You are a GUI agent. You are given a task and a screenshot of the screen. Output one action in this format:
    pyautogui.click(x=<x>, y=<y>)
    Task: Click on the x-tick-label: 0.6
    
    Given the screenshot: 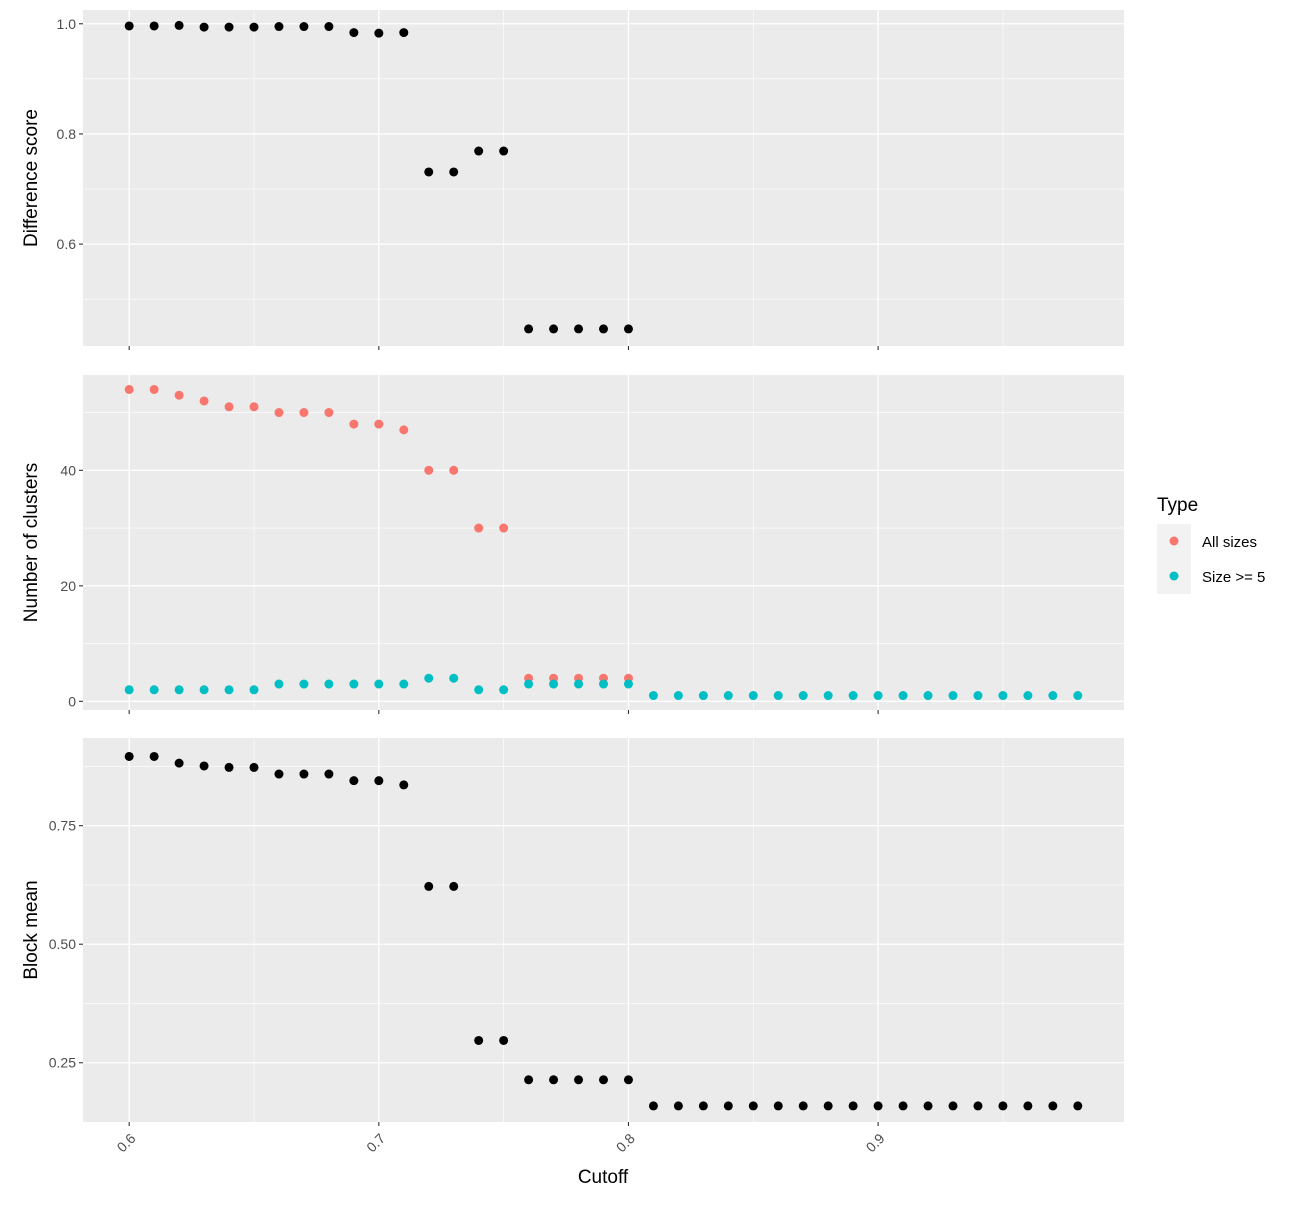 What is the action you would take?
    pyautogui.click(x=126, y=1142)
    